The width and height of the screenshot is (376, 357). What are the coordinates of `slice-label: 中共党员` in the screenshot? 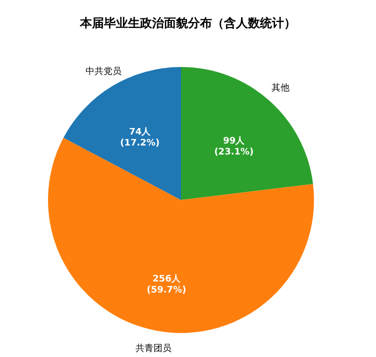 It's located at (103, 72).